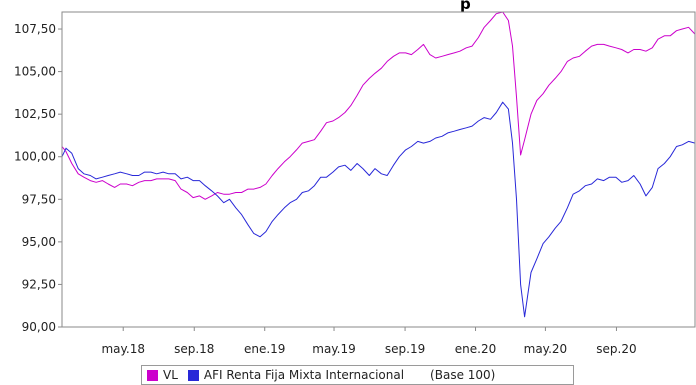 The height and width of the screenshot is (385, 696). Describe the element at coordinates (39, 284) in the screenshot. I see `y-tick-label: 92,50` at that location.